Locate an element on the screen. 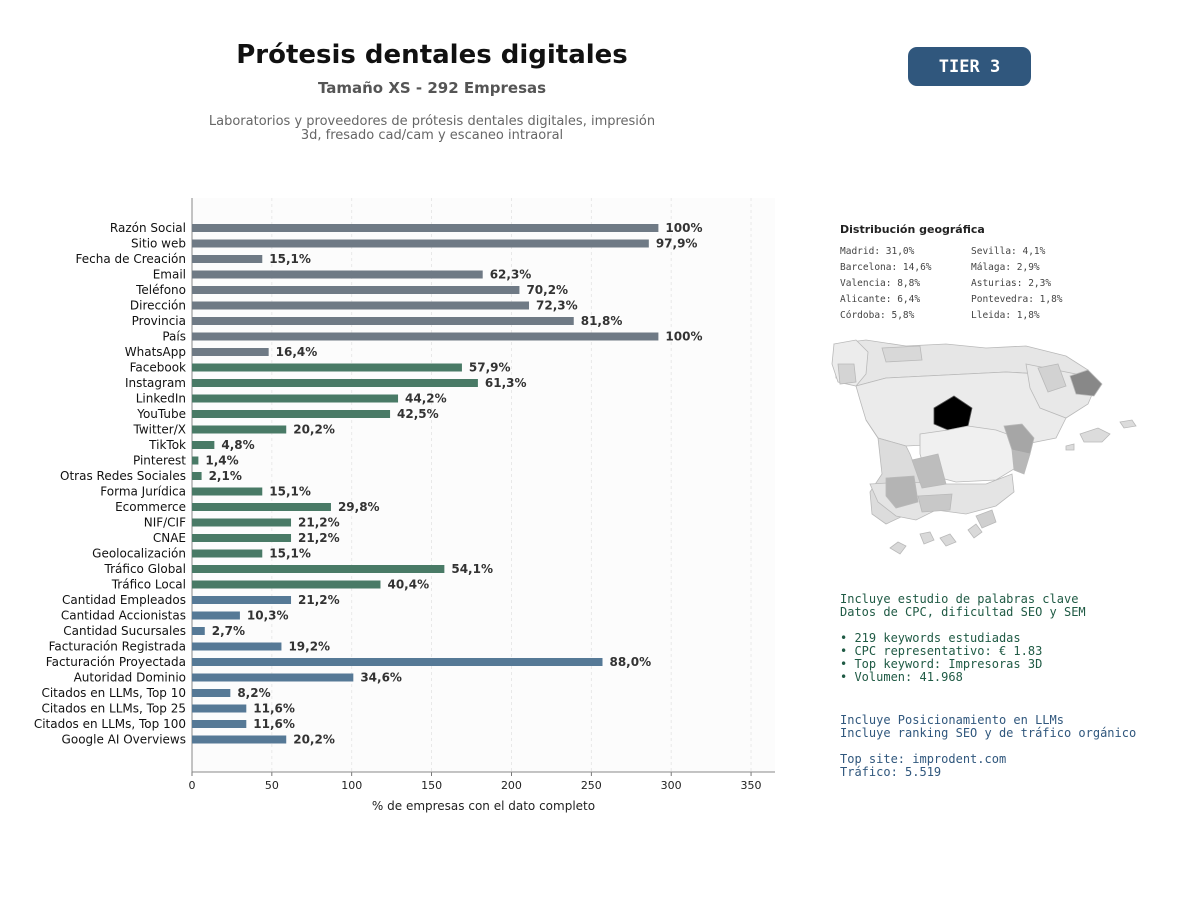  data-label: 34,6% is located at coordinates (381, 678).